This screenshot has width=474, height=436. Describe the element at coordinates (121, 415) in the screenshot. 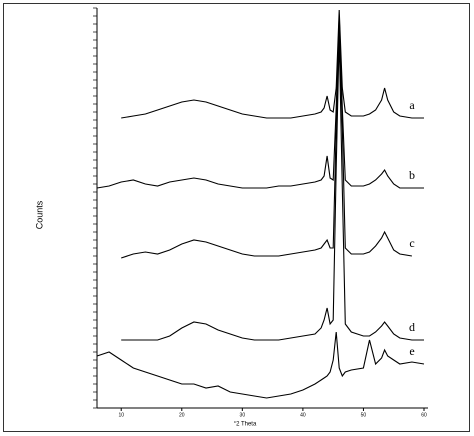

I see `x-tick-label: 10` at that location.